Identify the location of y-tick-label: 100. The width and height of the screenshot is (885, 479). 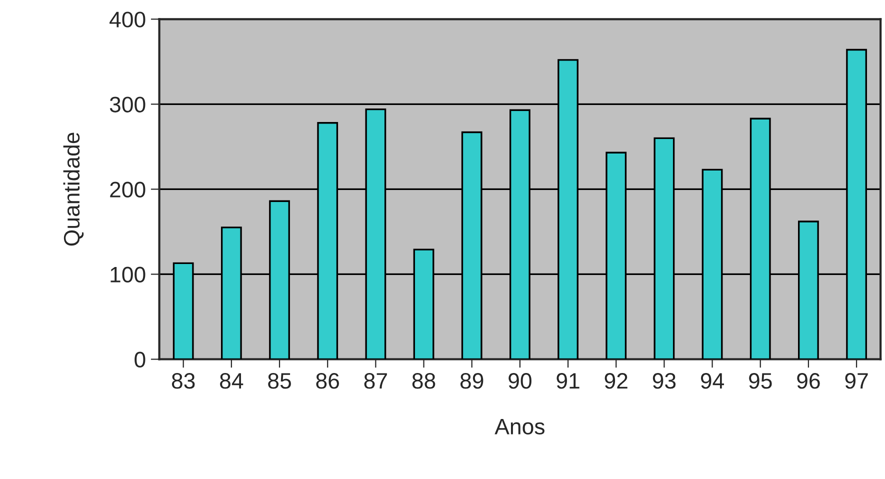
(128, 274).